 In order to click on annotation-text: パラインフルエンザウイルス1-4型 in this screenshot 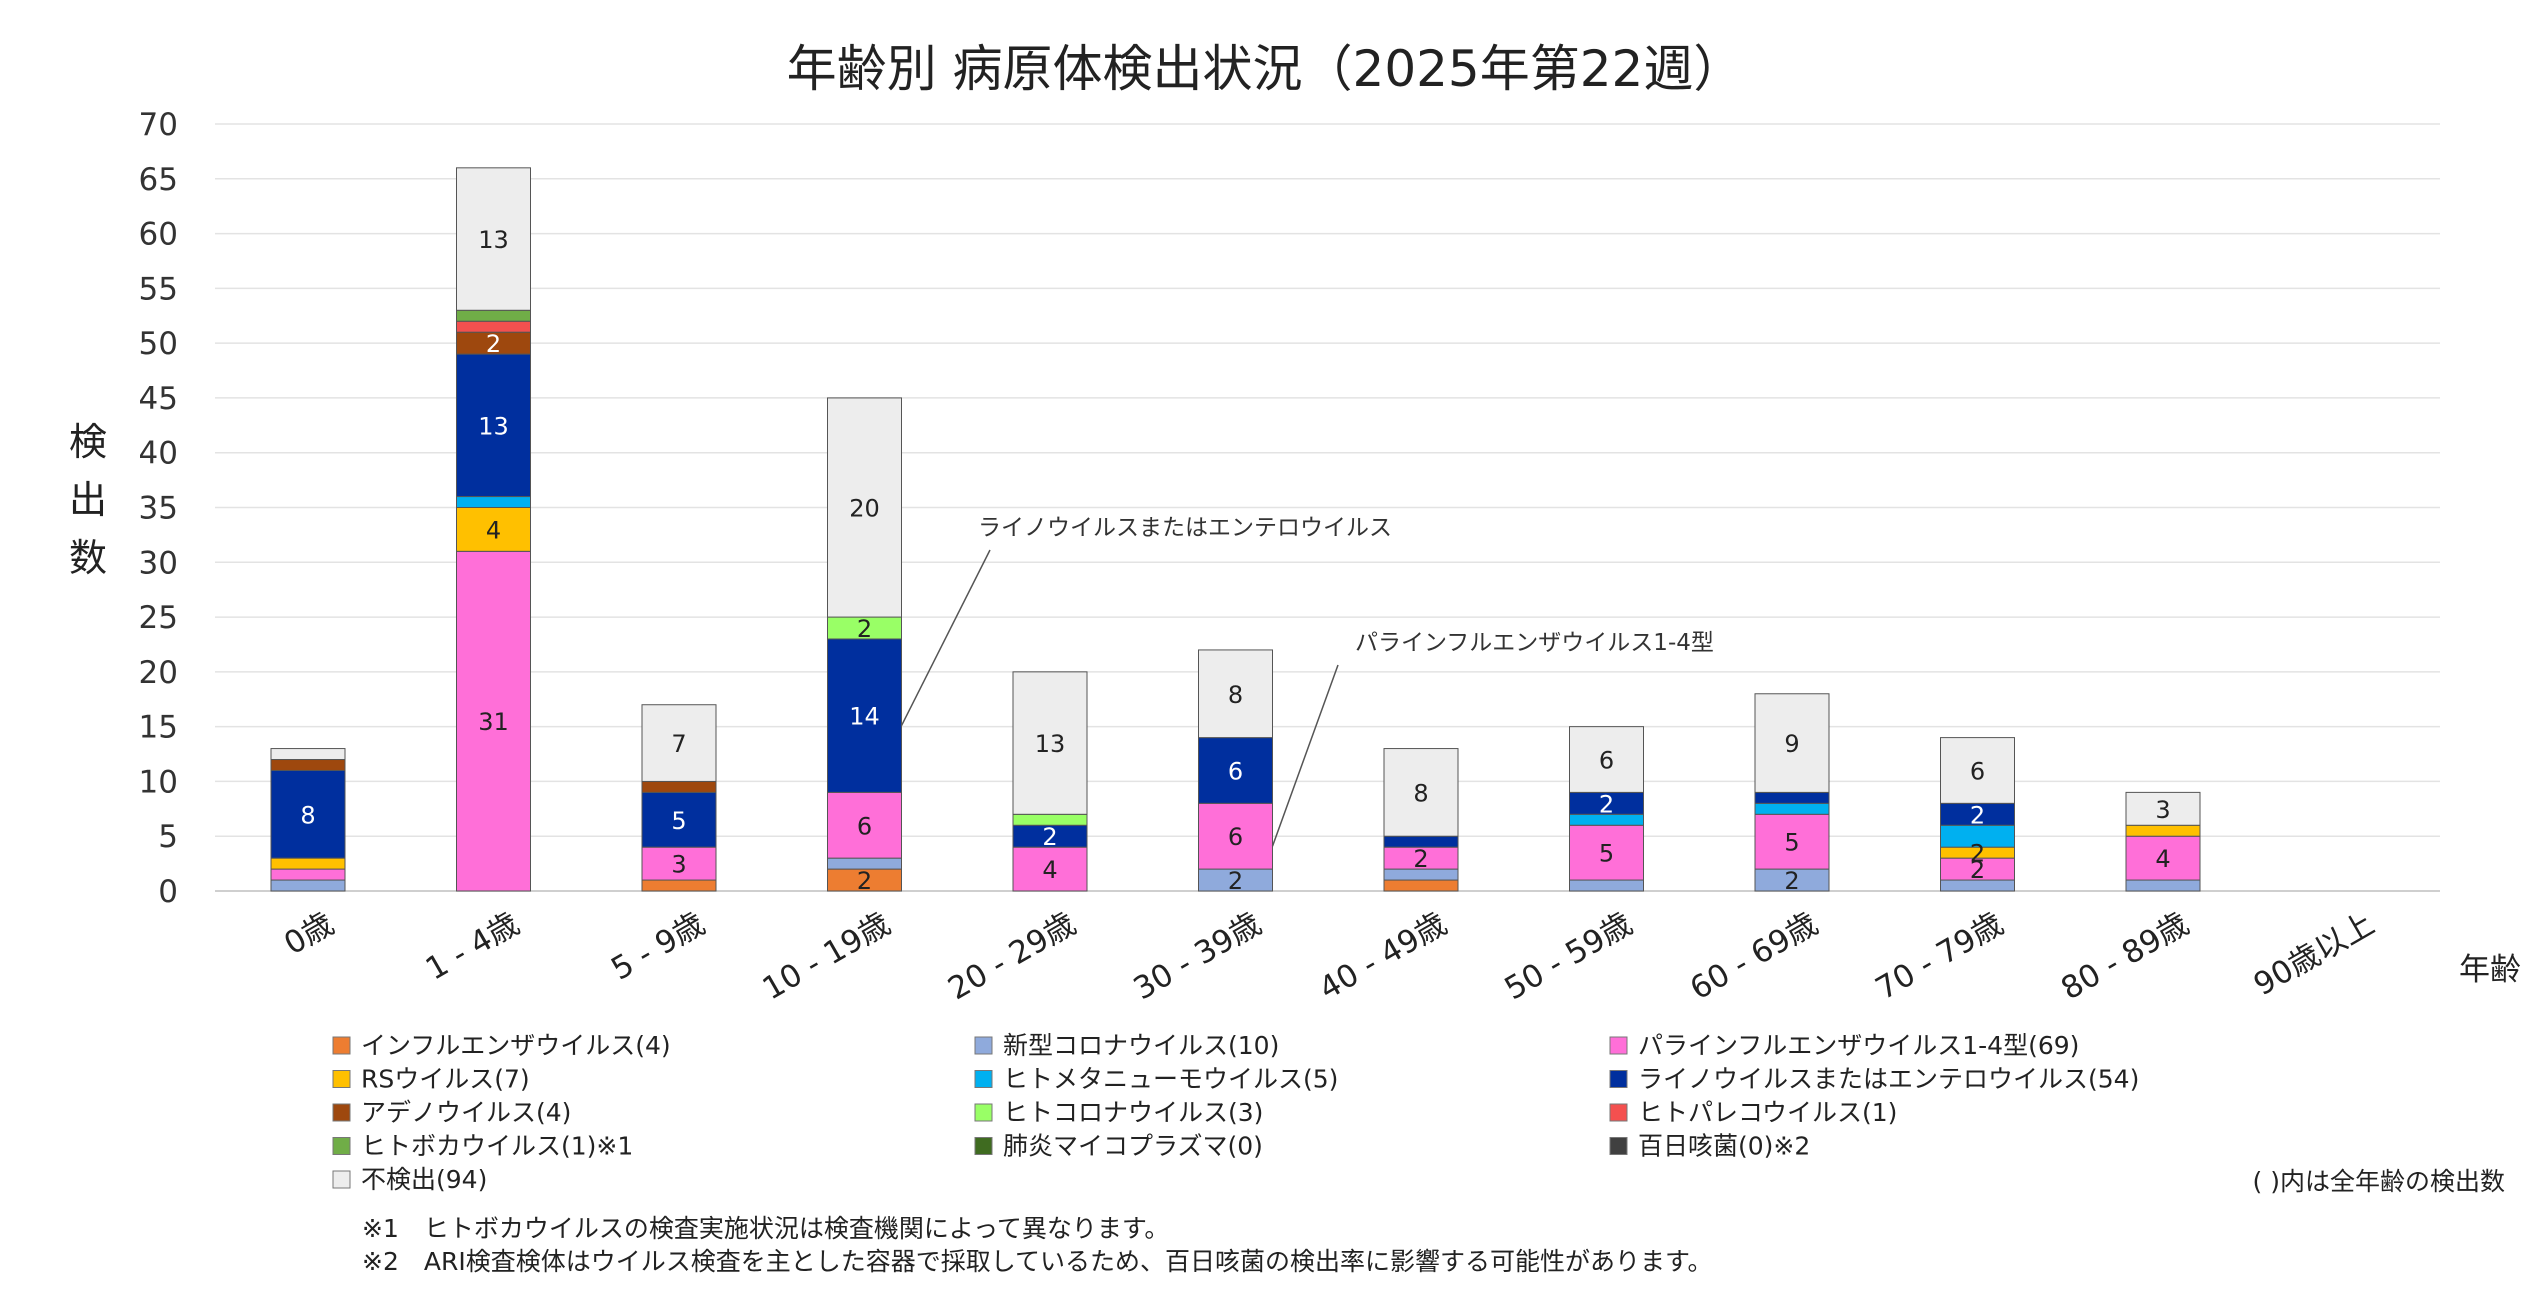, I will do `click(1534, 643)`.